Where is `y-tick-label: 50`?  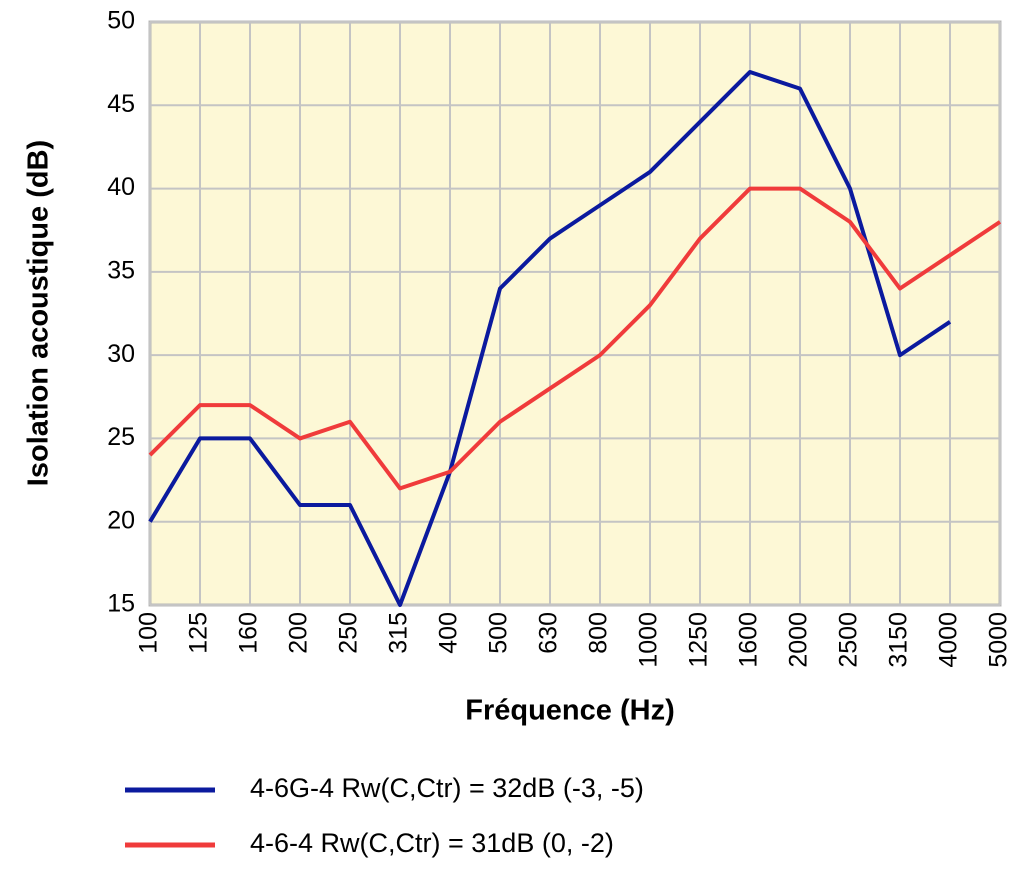
y-tick-label: 50 is located at coordinates (121, 21).